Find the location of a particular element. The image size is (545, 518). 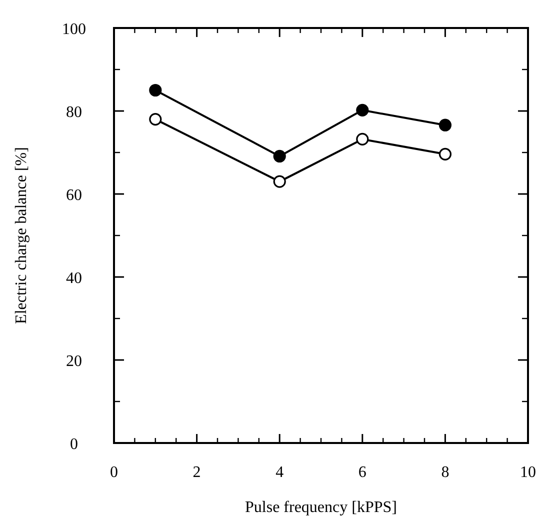

x-tick-label: 0 is located at coordinates (114, 472).